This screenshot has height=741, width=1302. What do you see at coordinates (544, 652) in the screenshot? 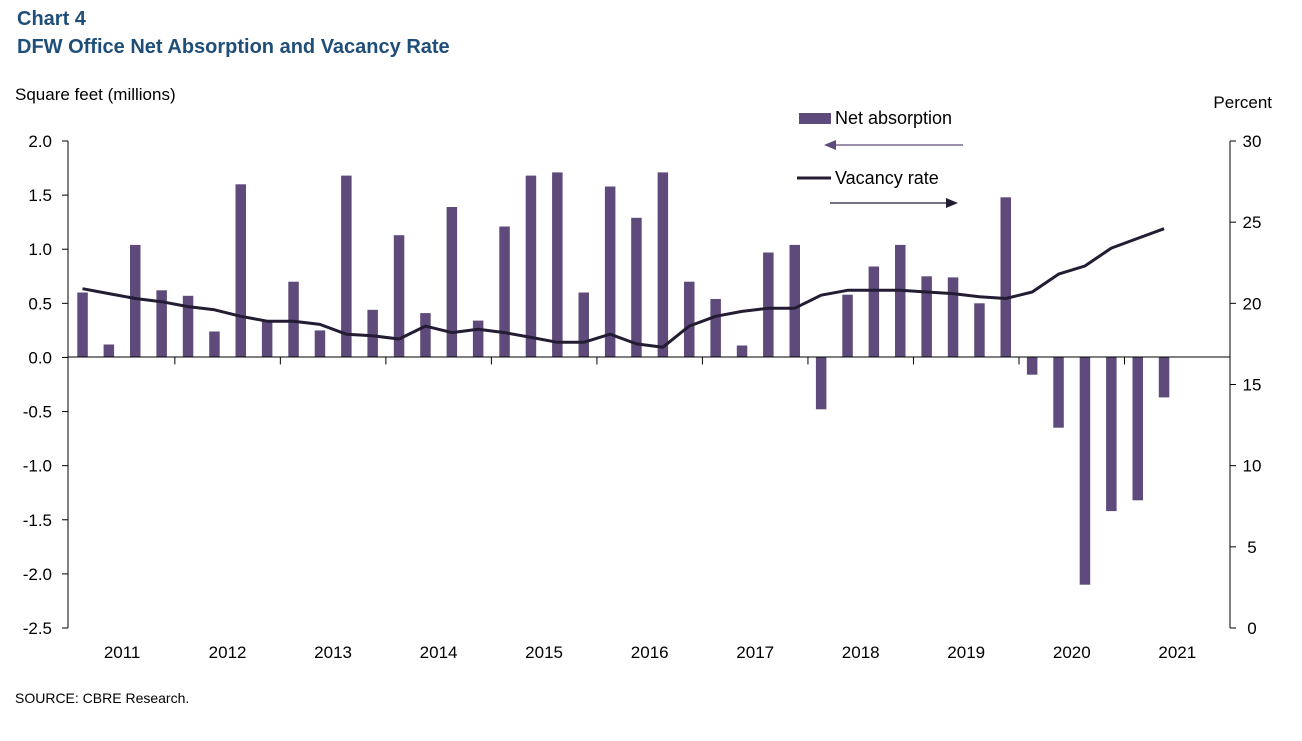
I see `year-tick-label: 2015` at bounding box center [544, 652].